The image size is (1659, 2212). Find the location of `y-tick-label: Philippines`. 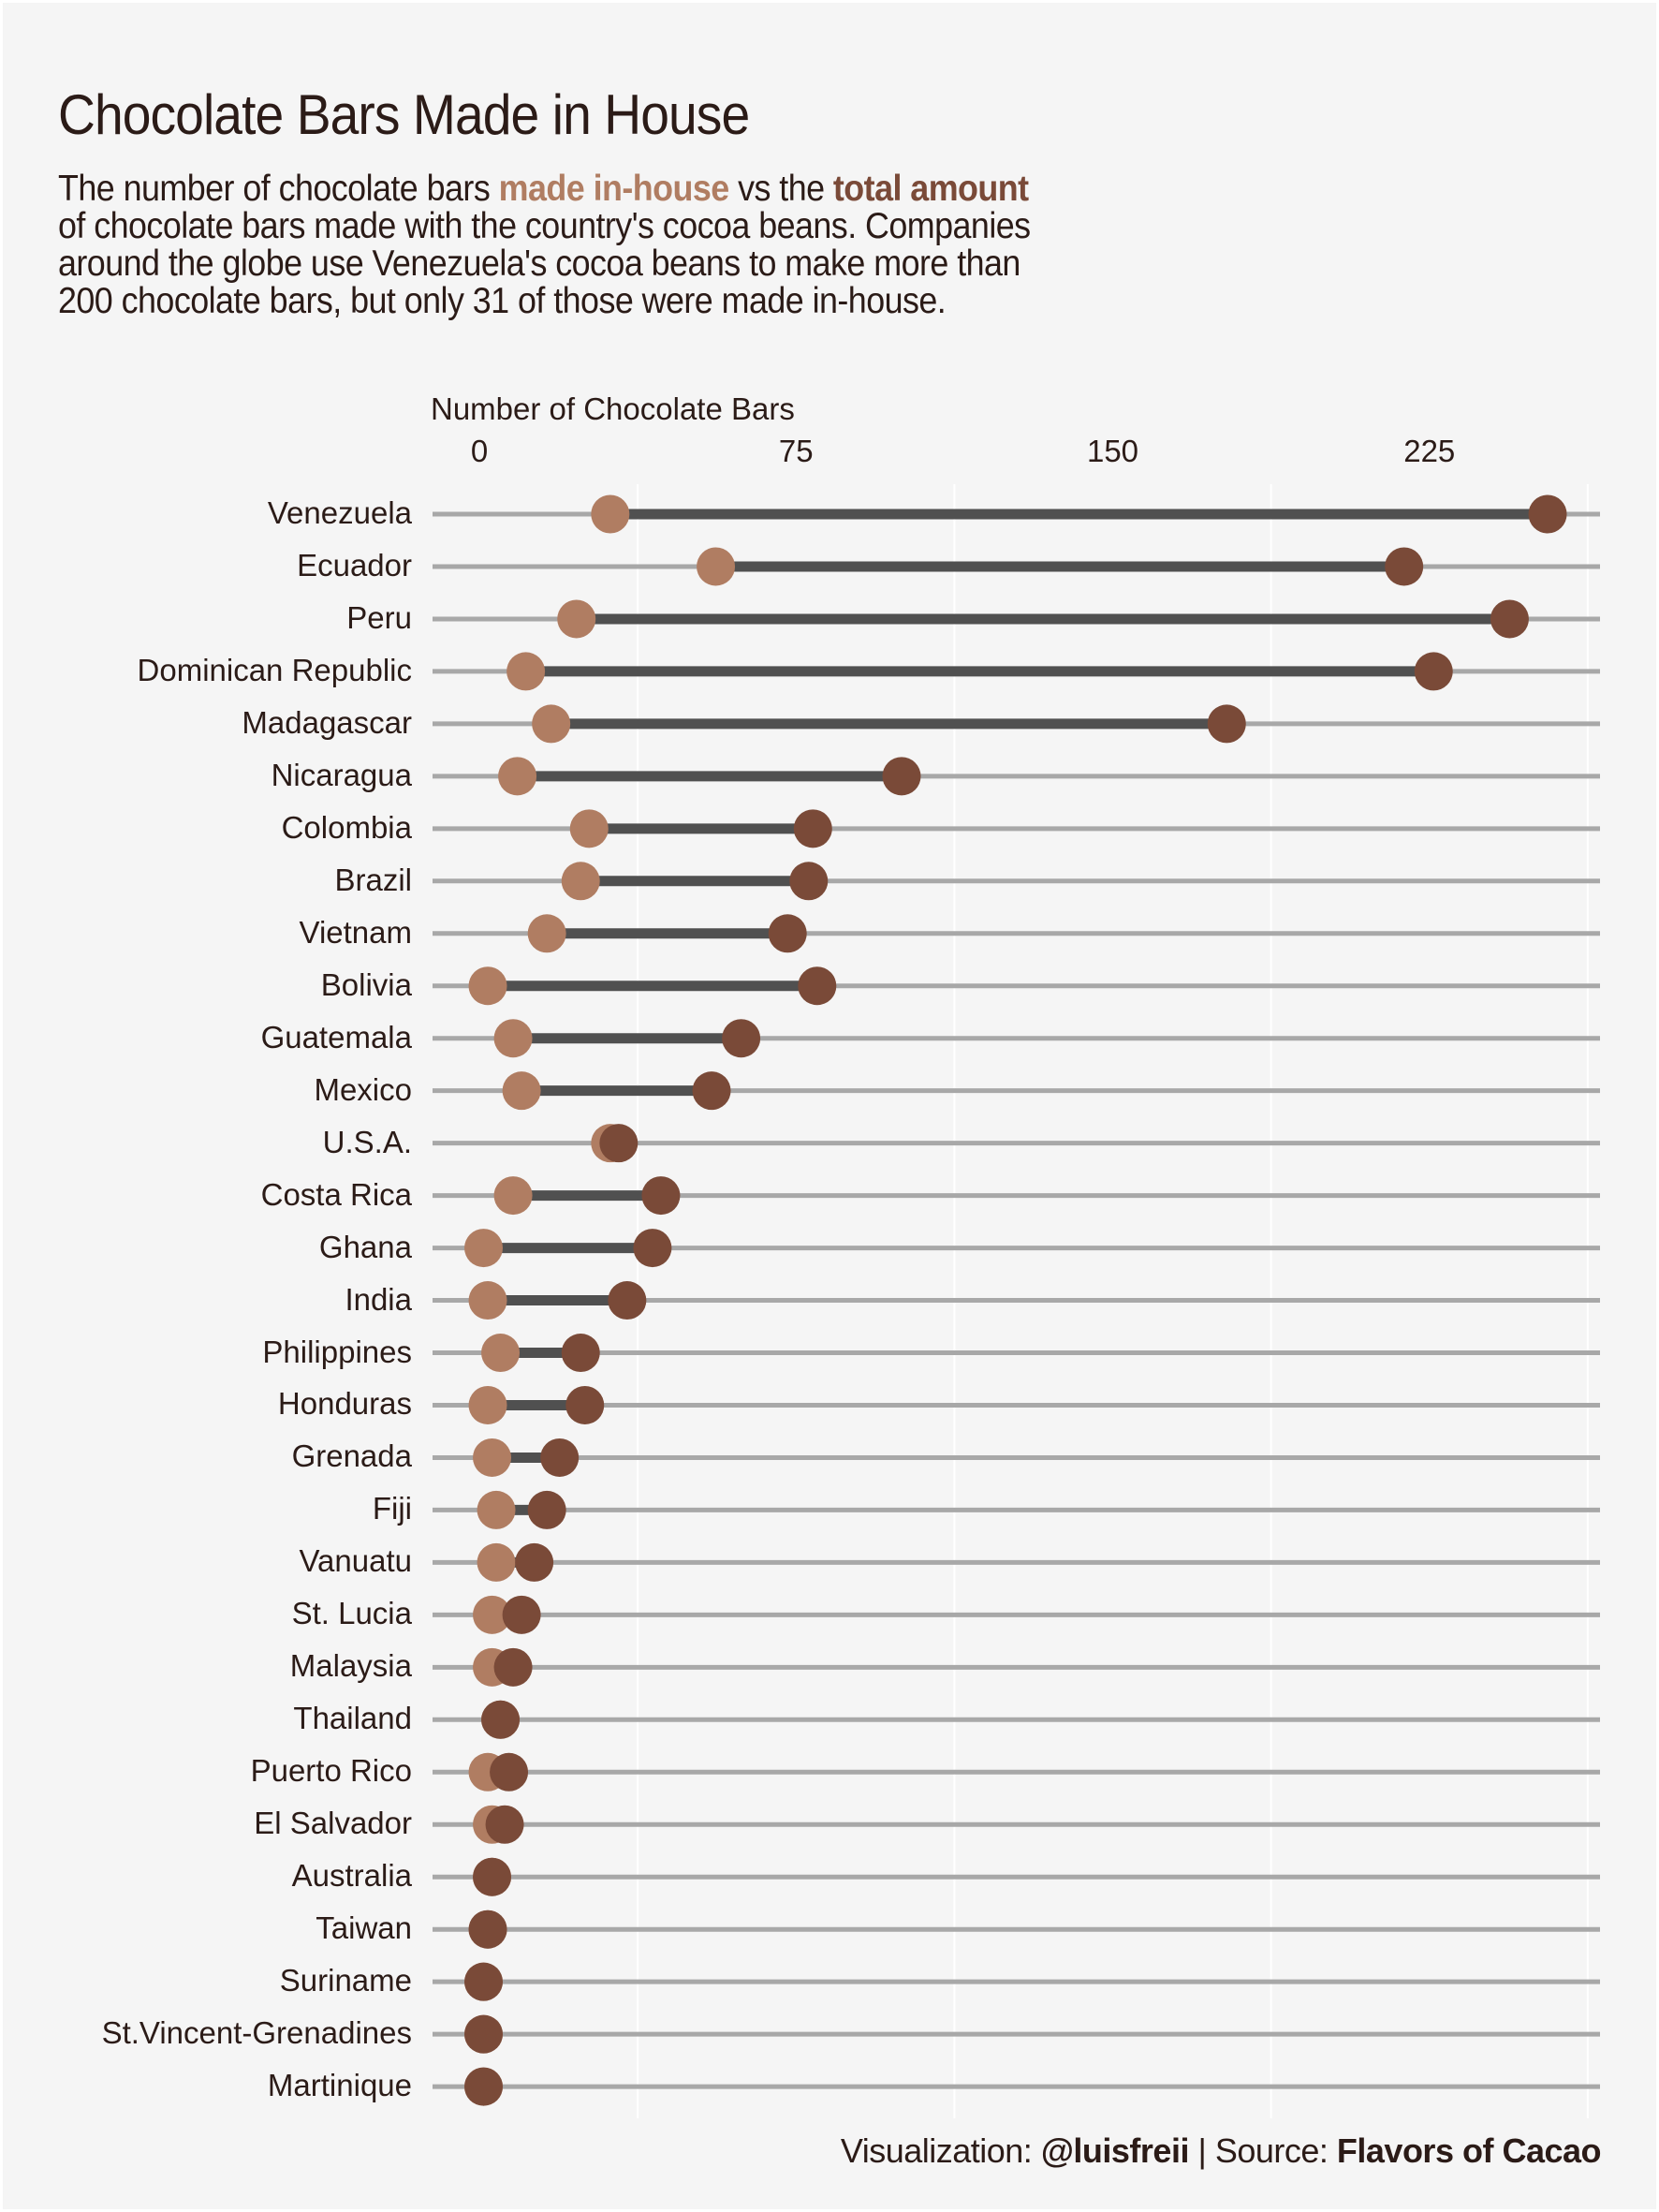

y-tick-label: Philippines is located at coordinates (337, 1352).